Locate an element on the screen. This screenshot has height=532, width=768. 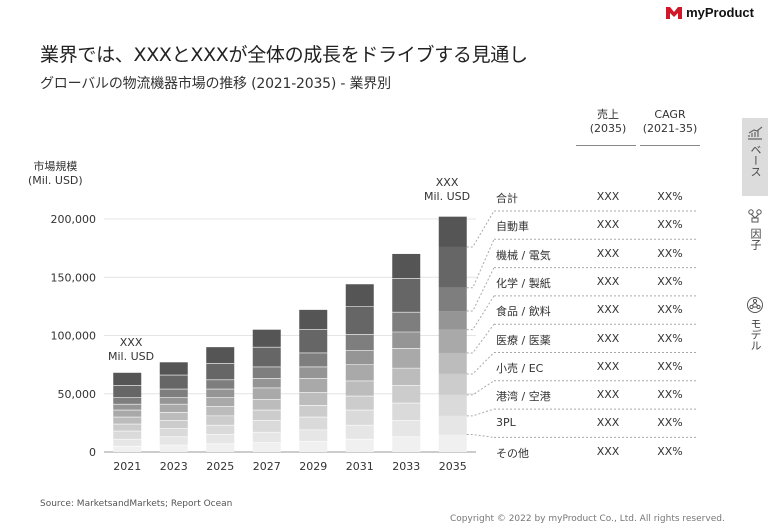
header-sales: 売上 (2035) is located at coordinates (608, 122).